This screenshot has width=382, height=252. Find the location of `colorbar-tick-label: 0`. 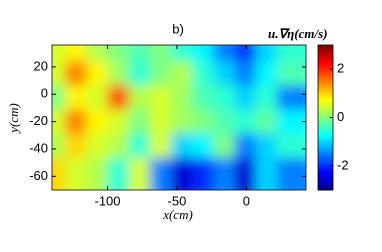

colorbar-tick-label: 0 is located at coordinates (340, 116).